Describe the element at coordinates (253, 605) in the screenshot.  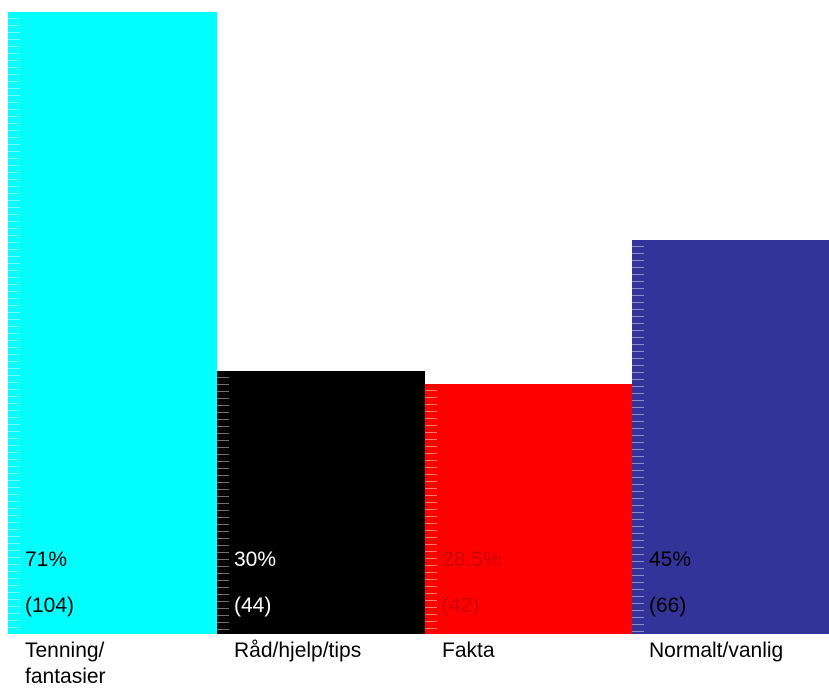
I see `count-label: (44)` at that location.